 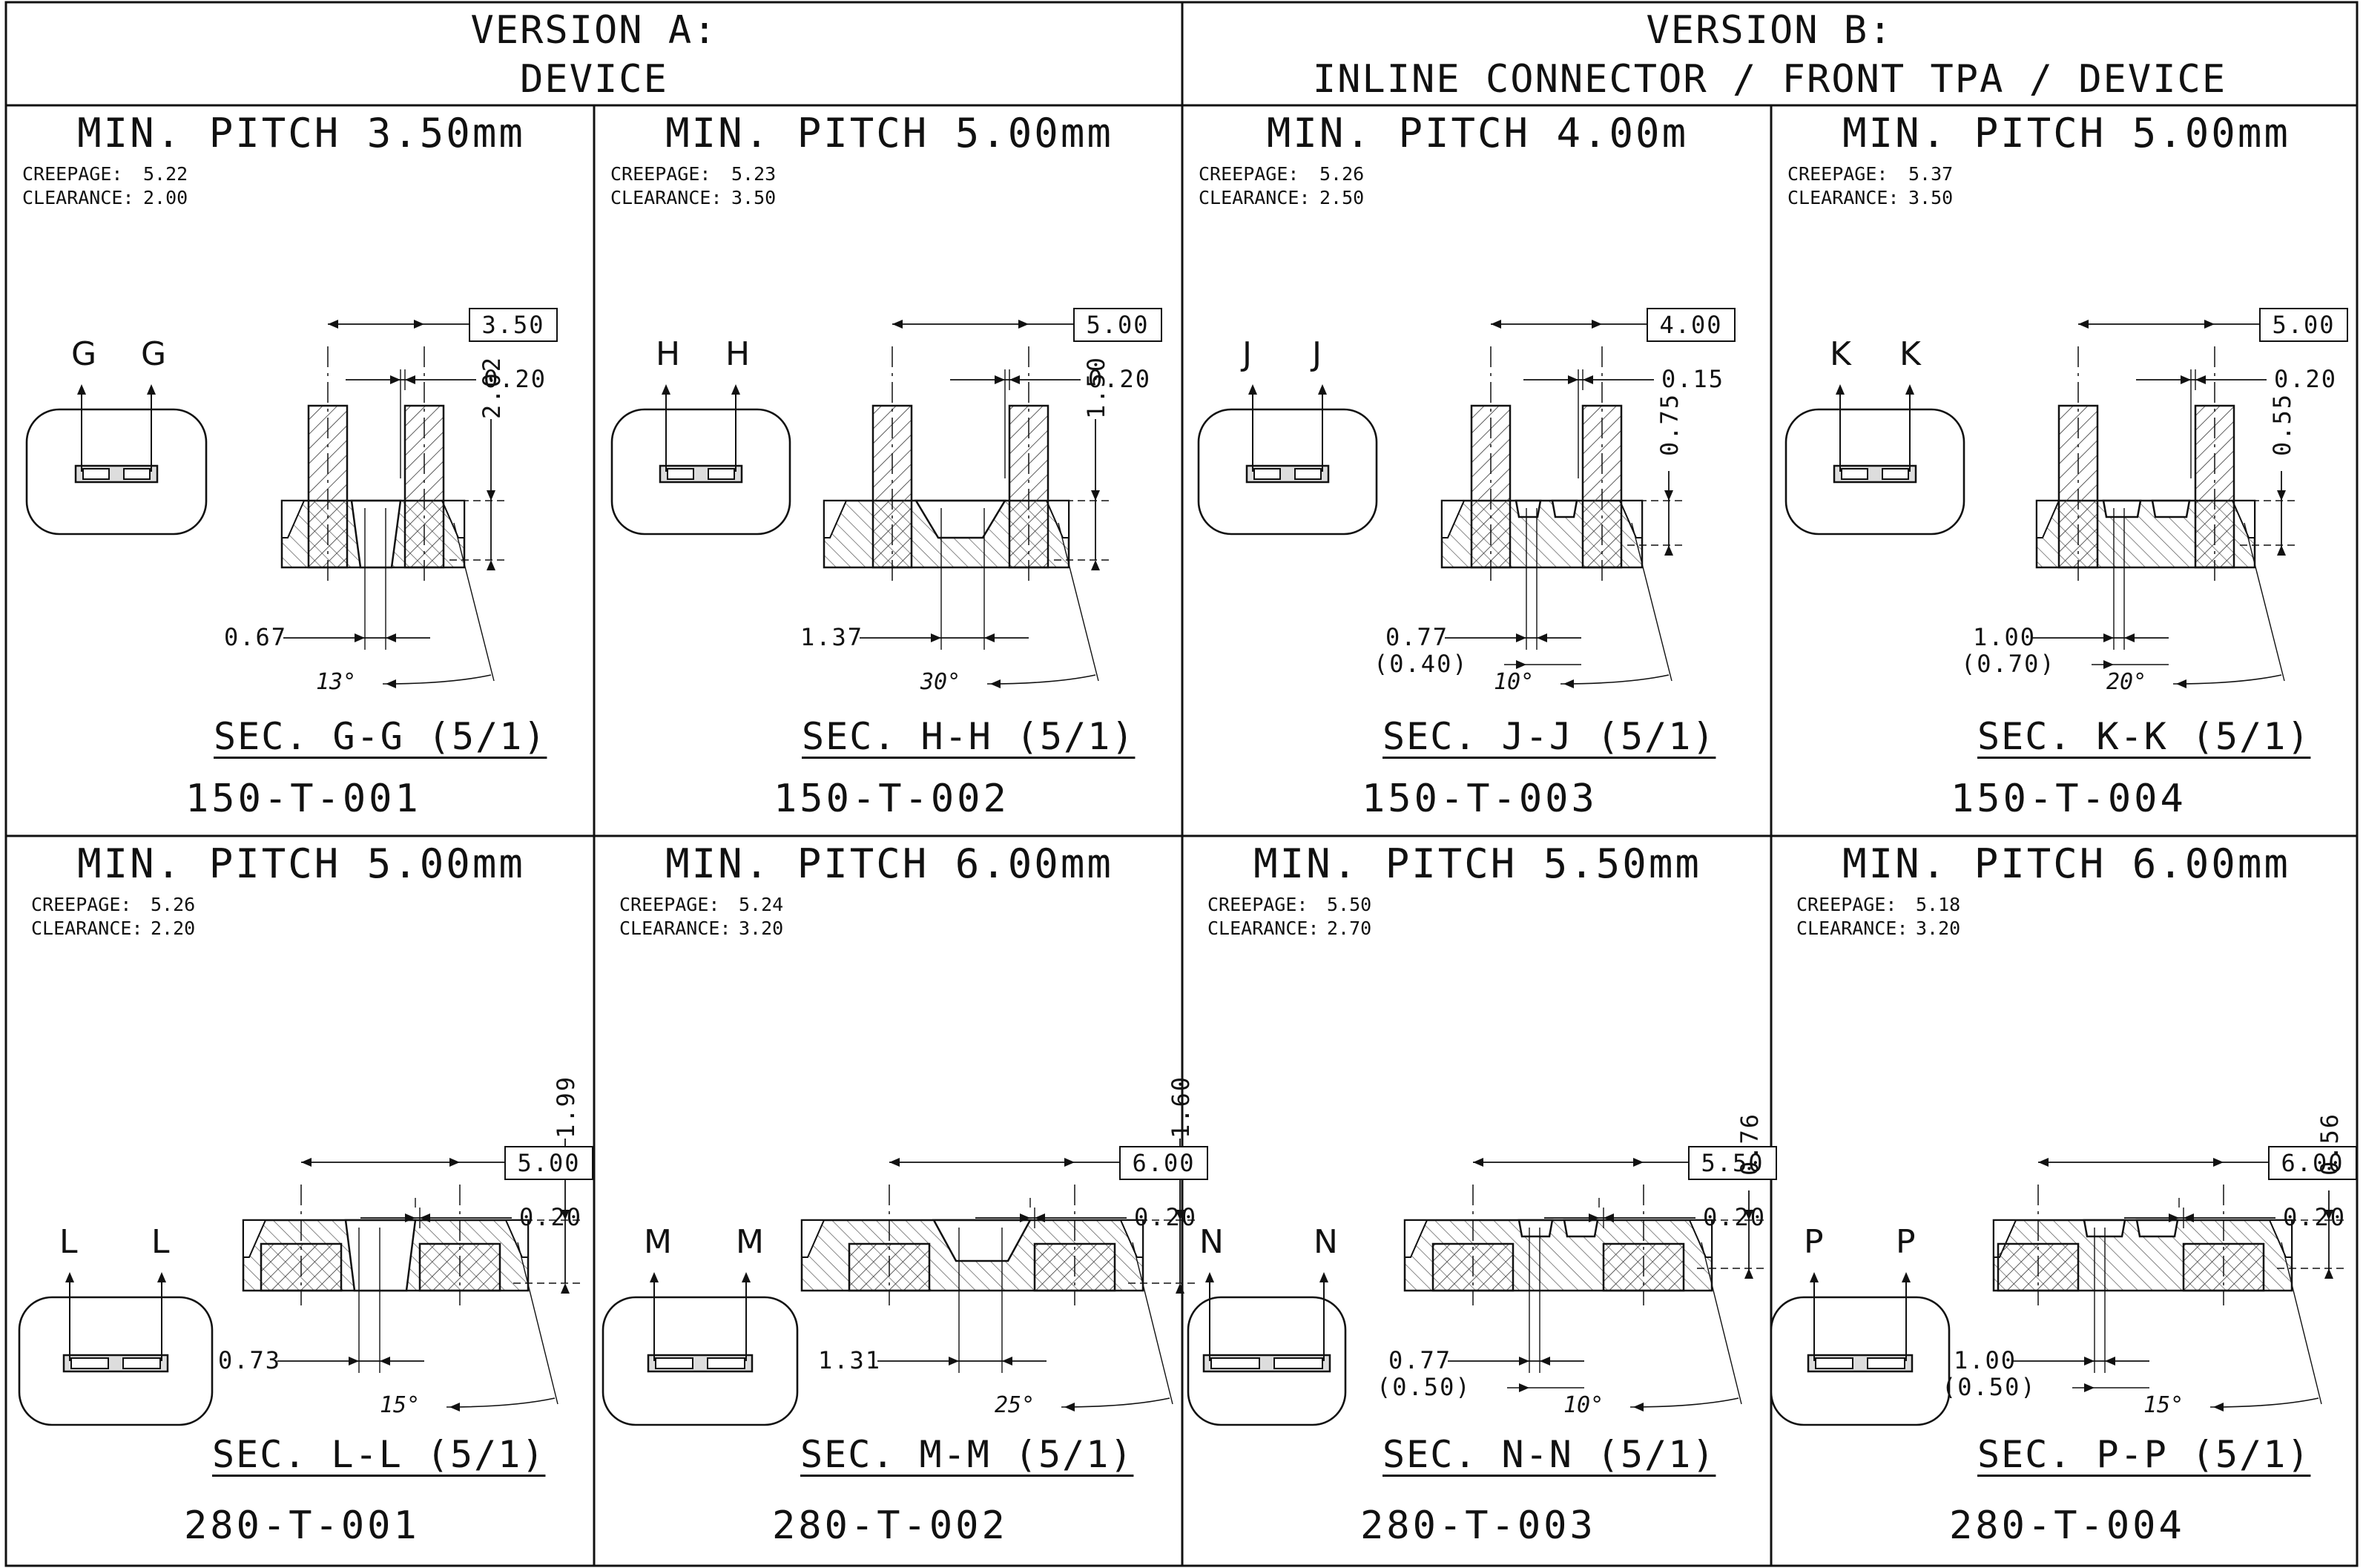 What do you see at coordinates (478, 495) in the screenshot?
I see `height-dimension` at bounding box center [478, 495].